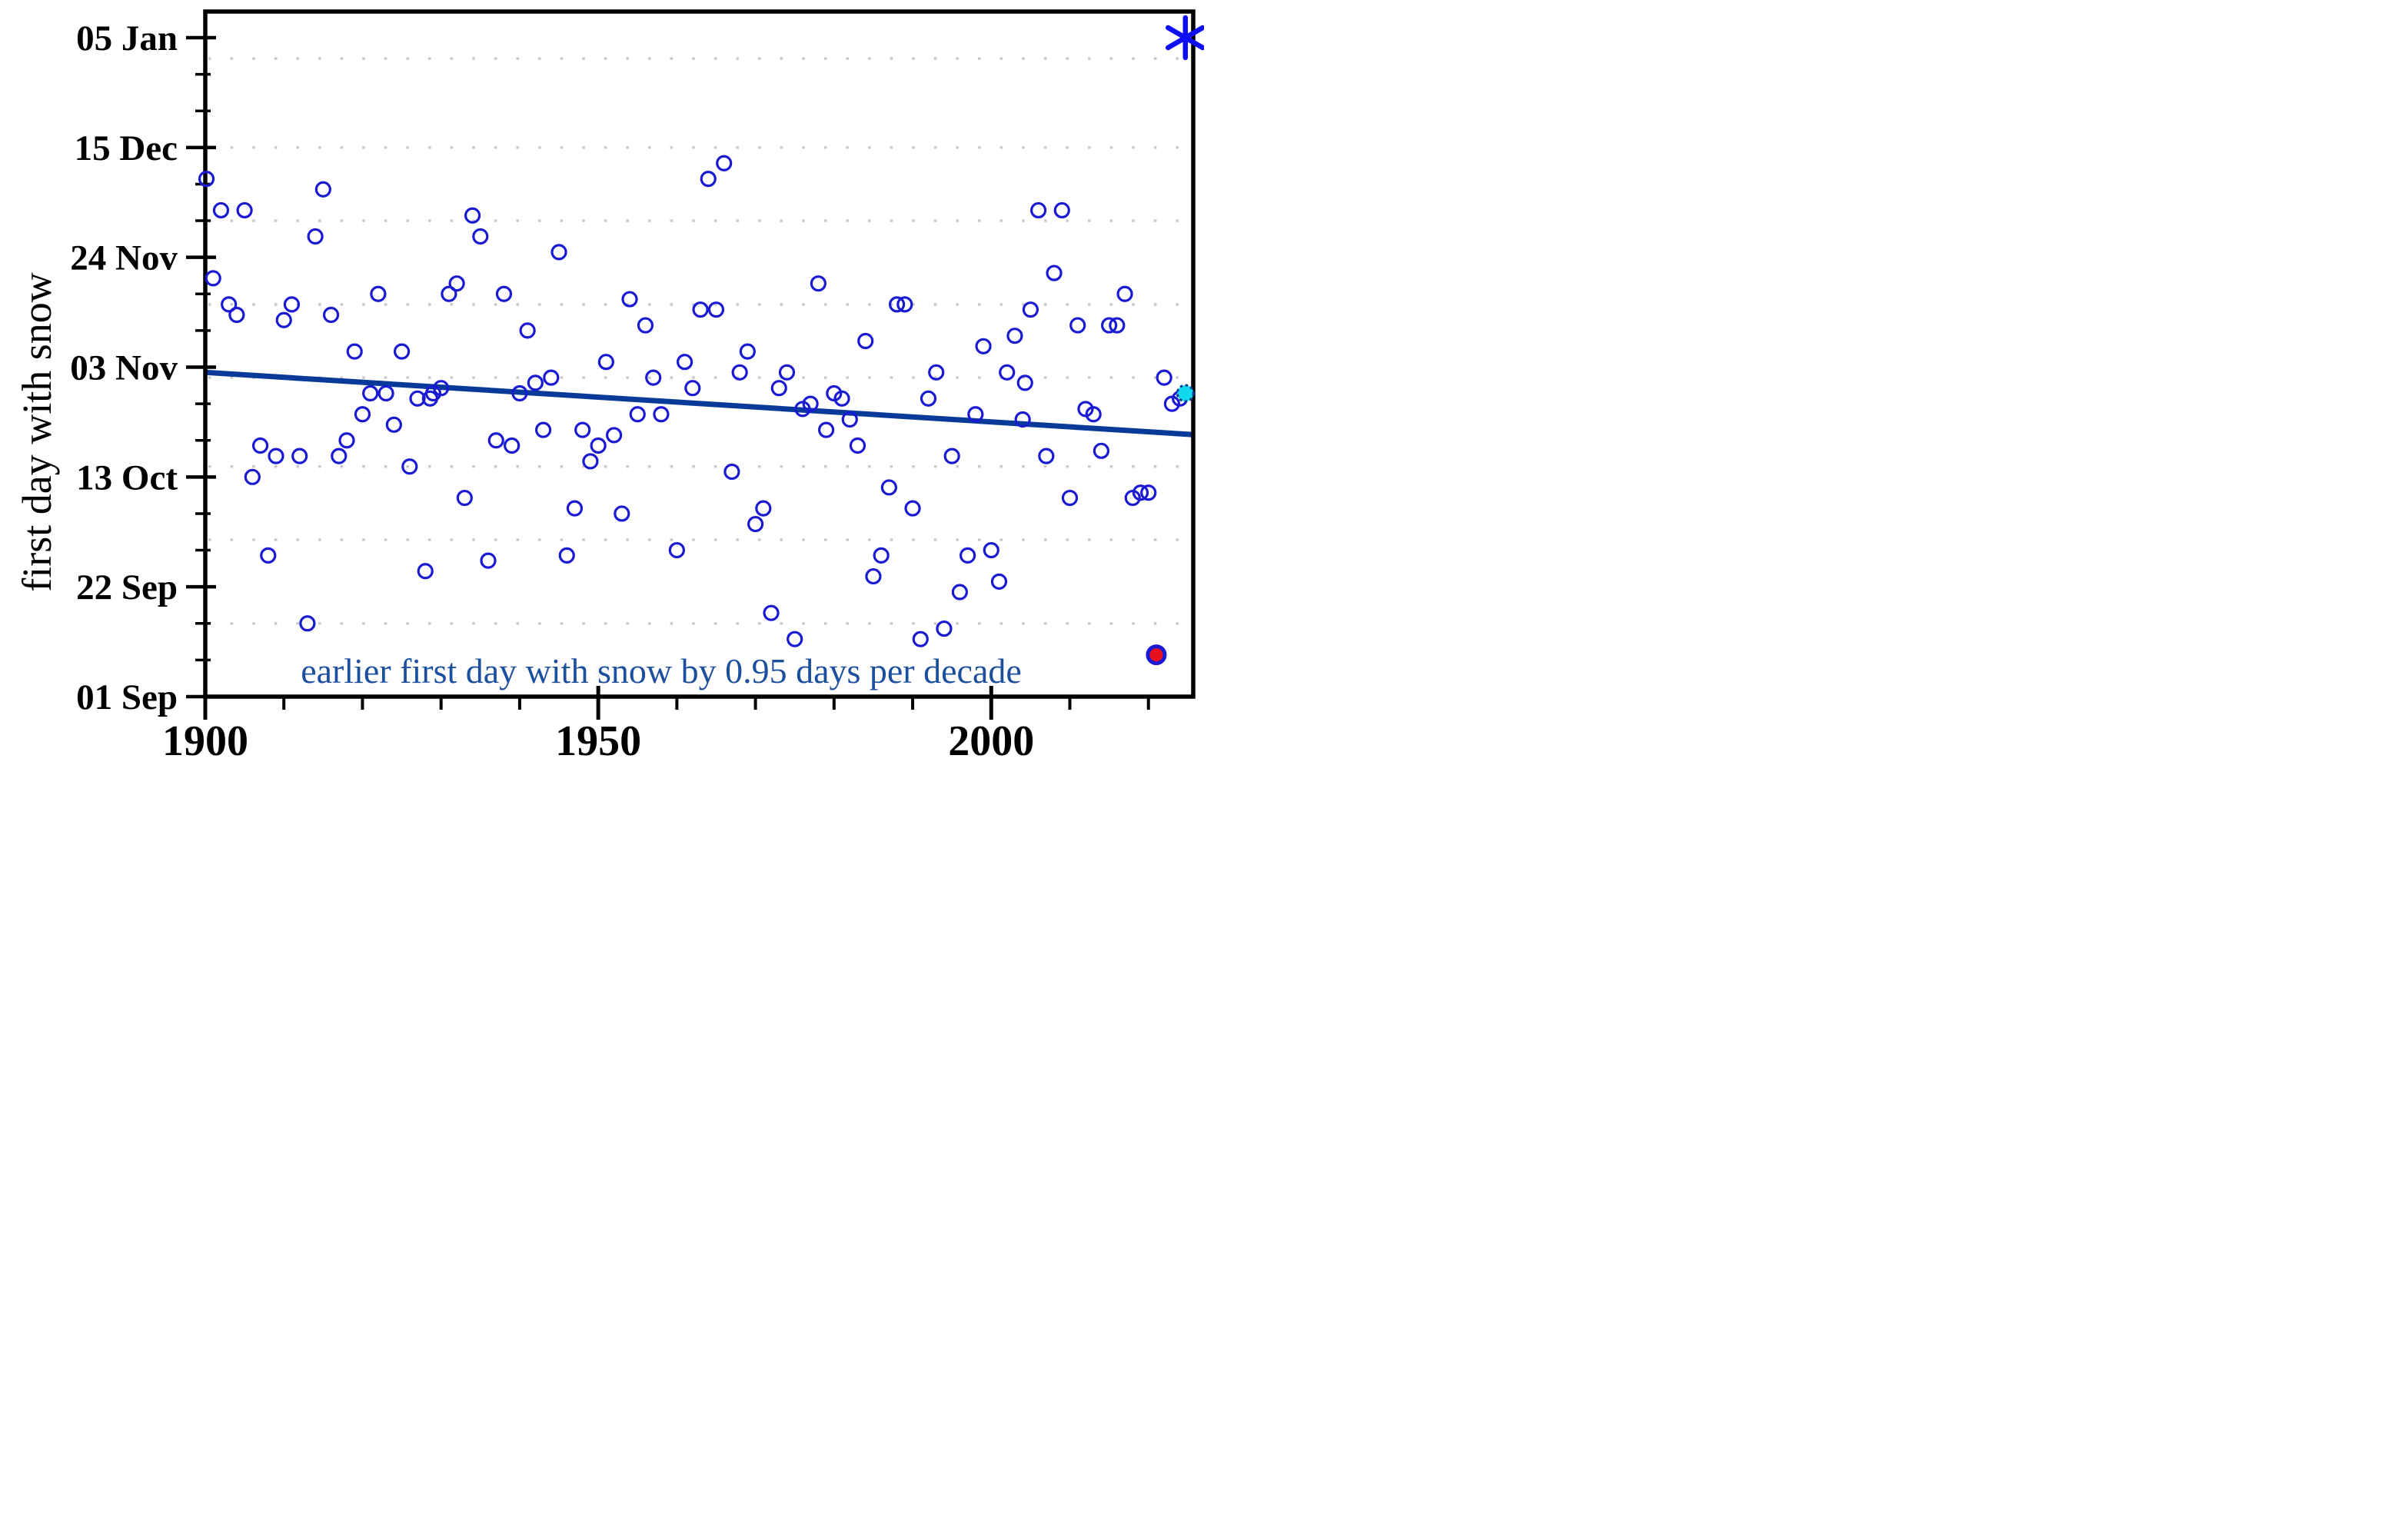  I want to click on y-tick-label: 01 Sep, so click(127, 697).